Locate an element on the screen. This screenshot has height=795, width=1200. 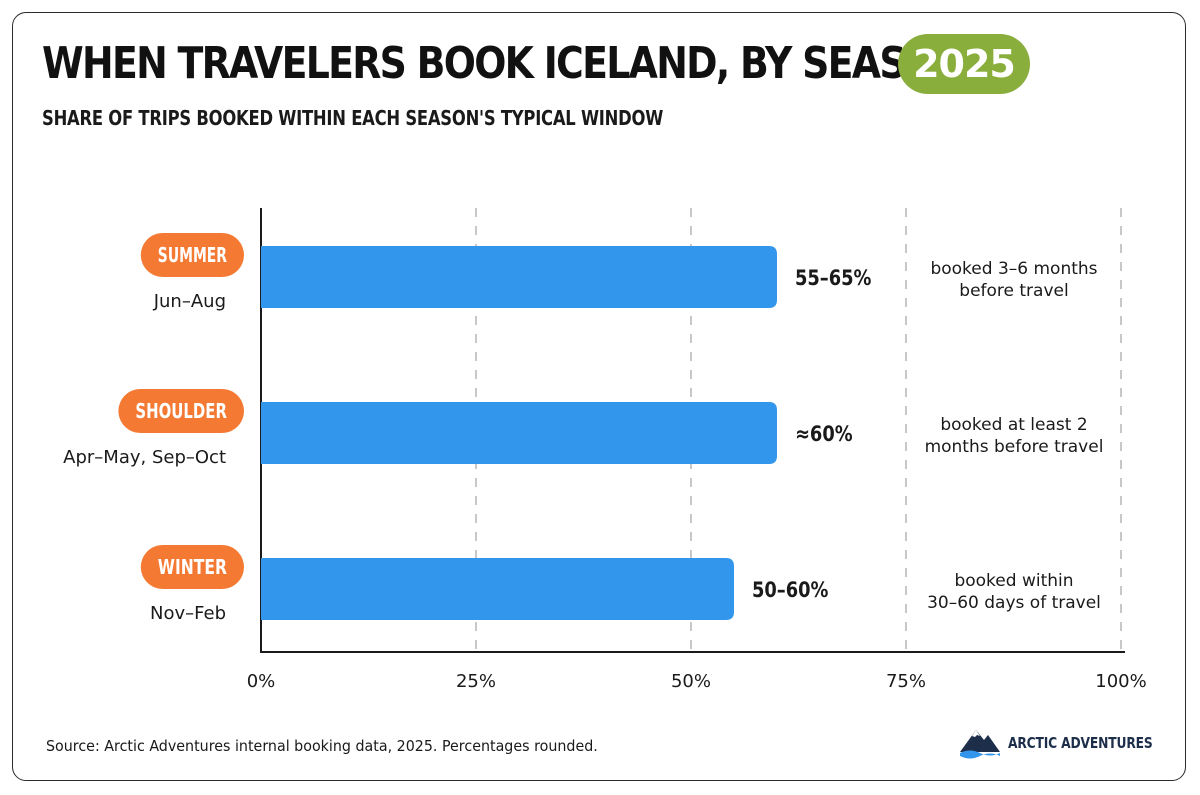
season-period-summer: Jun–Aug is located at coordinates (189, 301).